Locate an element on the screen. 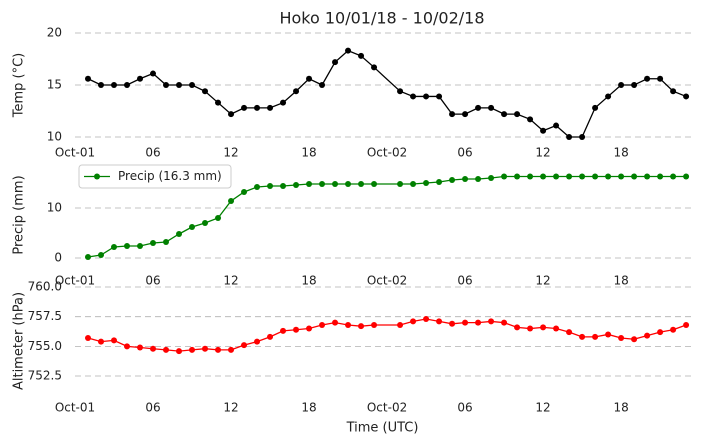 This screenshot has height=445, width=704. y-tick-label: 752.5 is located at coordinates (45, 376).